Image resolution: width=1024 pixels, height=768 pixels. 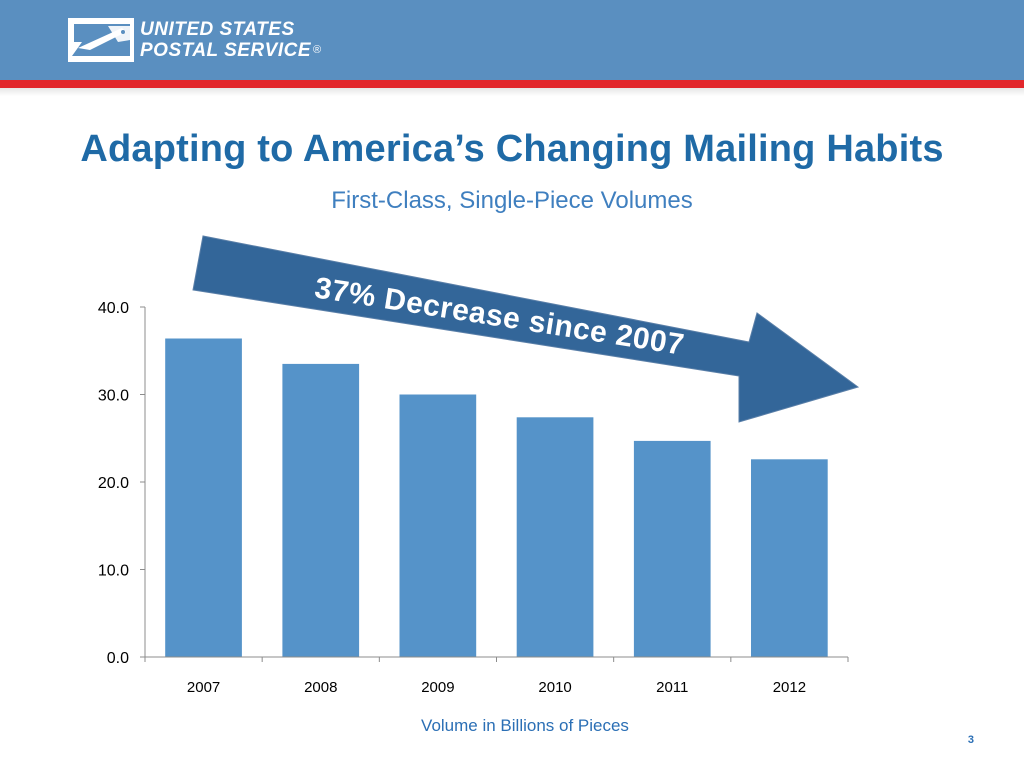 I want to click on y-tick-label: 20.0, so click(x=113, y=483).